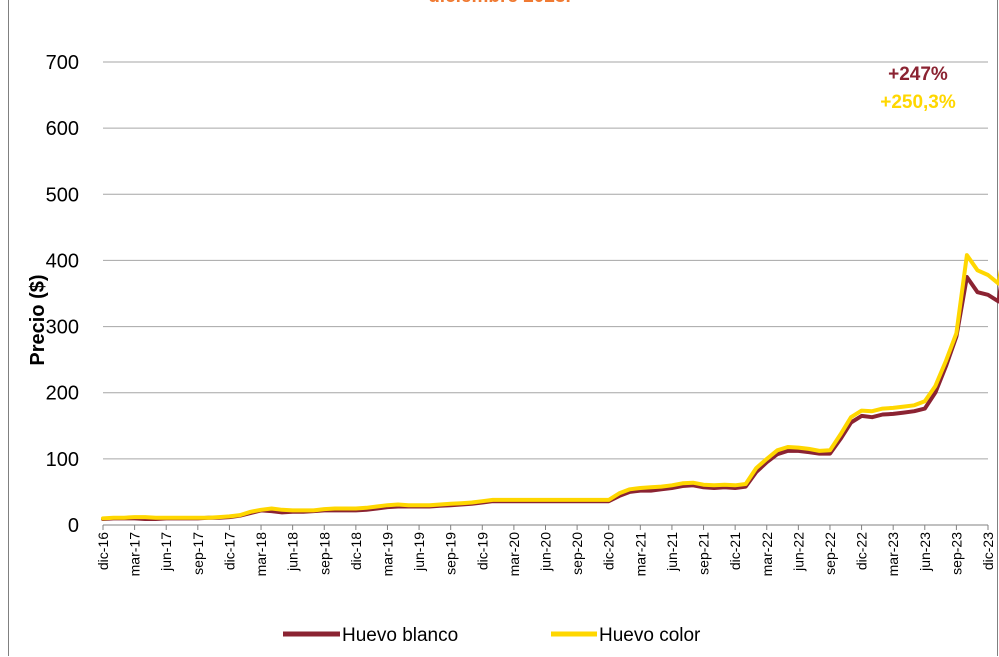  Describe the element at coordinates (956, 553) in the screenshot. I see `x-tick-label: sep-23` at that location.